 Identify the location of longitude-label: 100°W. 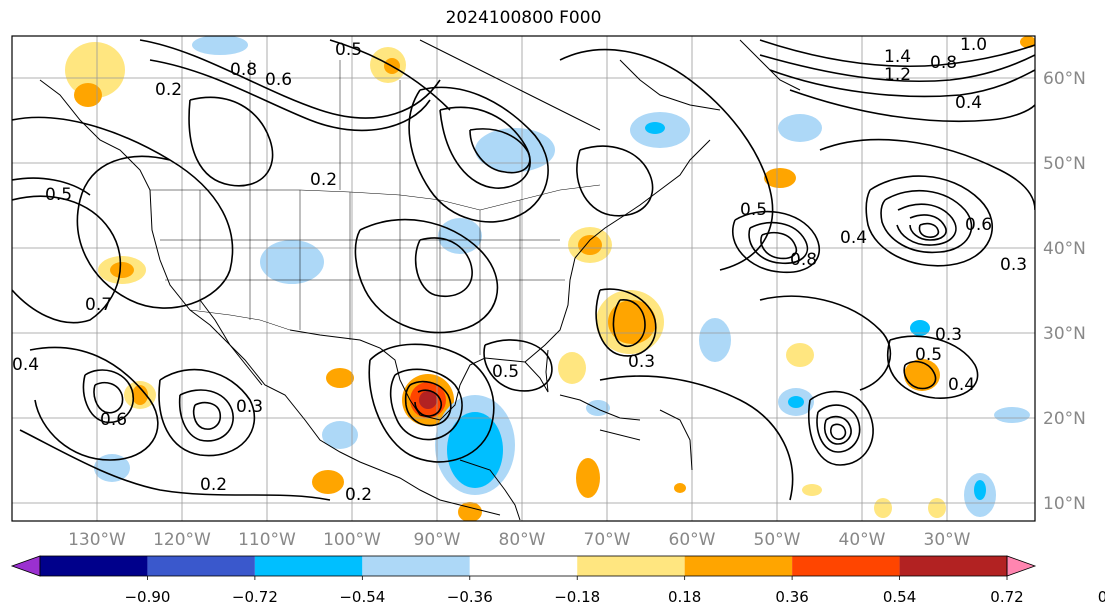
(352, 540).